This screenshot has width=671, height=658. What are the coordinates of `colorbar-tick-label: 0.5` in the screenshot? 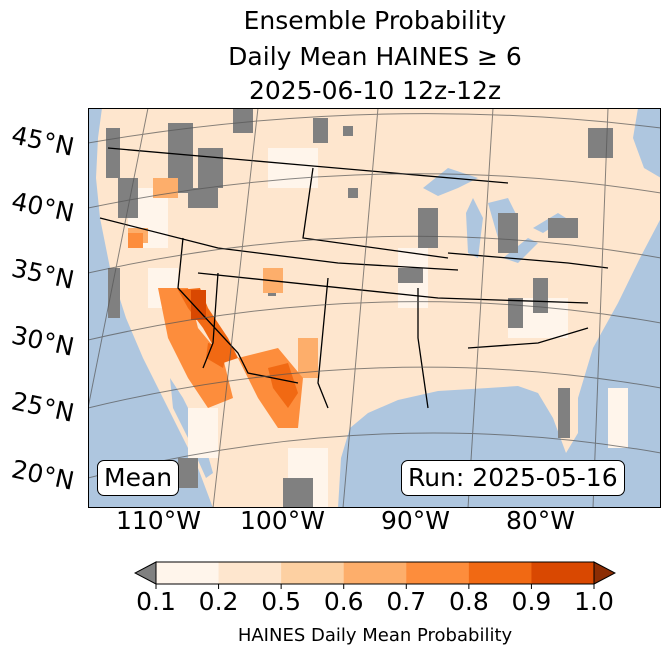 It's located at (281, 601).